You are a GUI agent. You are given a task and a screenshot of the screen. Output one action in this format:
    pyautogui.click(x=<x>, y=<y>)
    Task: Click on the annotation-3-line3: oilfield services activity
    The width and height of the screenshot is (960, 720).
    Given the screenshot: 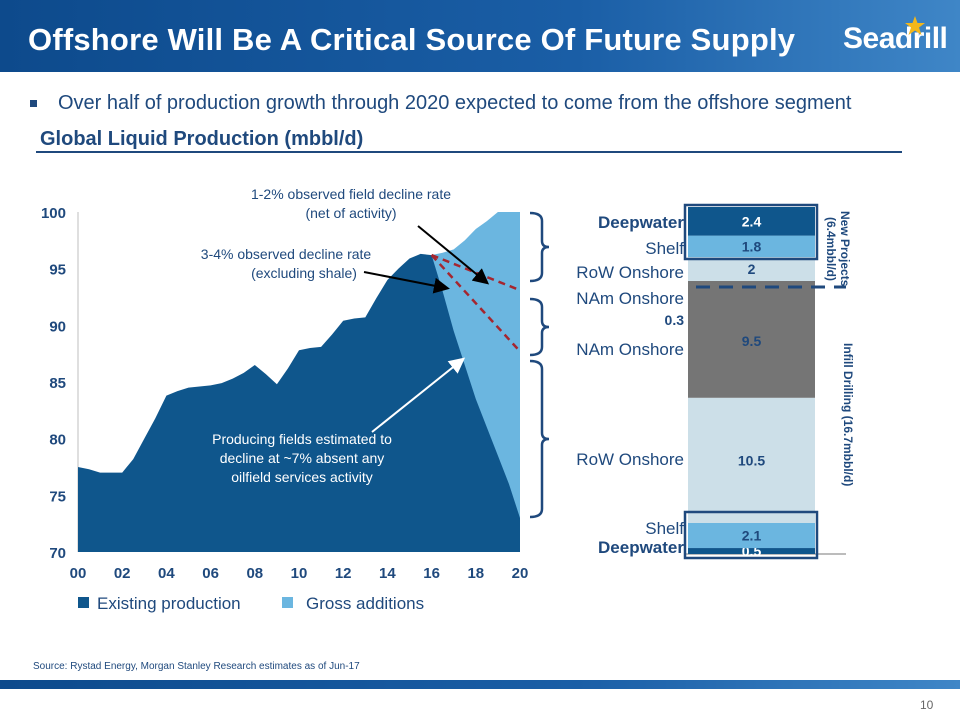 What is the action you would take?
    pyautogui.click(x=302, y=477)
    